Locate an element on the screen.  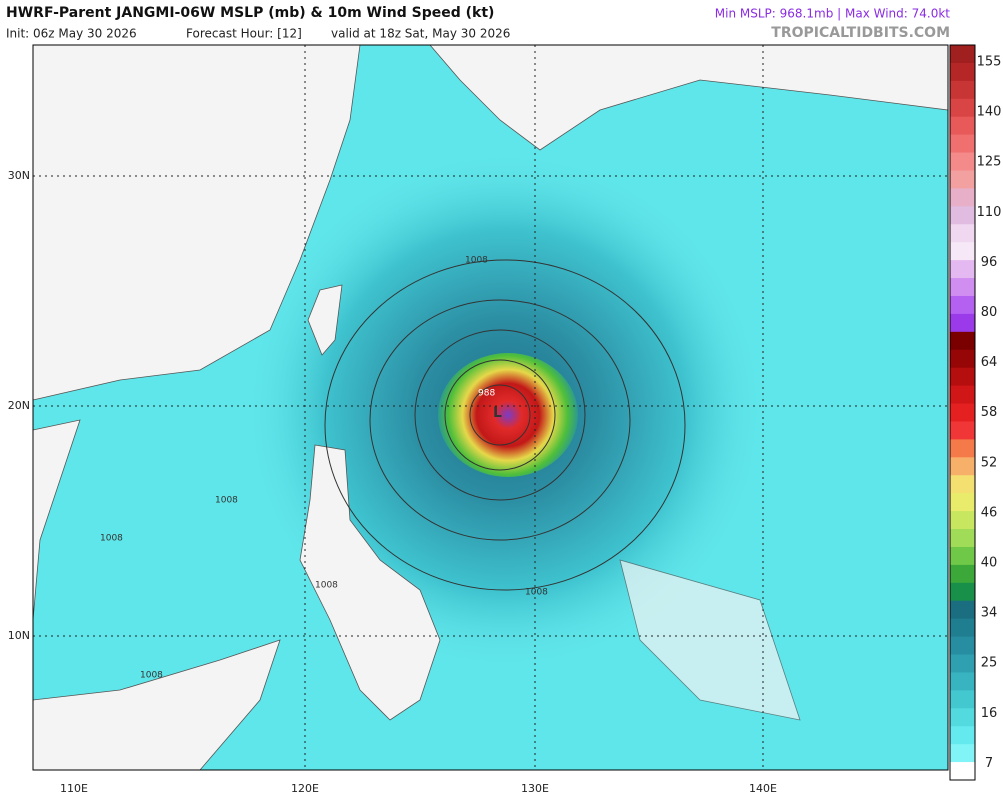
land-taiwan is located at coordinates (325, 320).